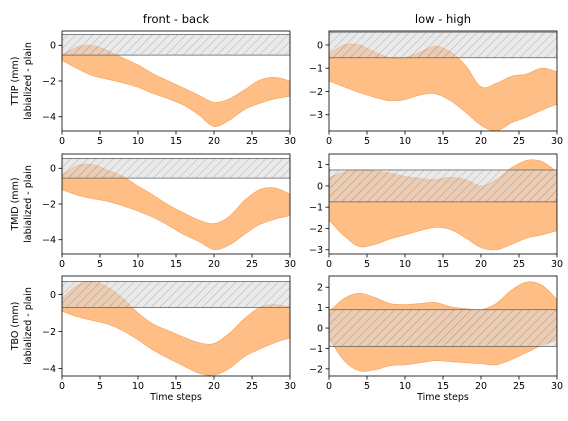 Image resolution: width=568 pixels, height=421 pixels. What do you see at coordinates (176, 19) in the screenshot?
I see `panel-title: front - back` at bounding box center [176, 19].